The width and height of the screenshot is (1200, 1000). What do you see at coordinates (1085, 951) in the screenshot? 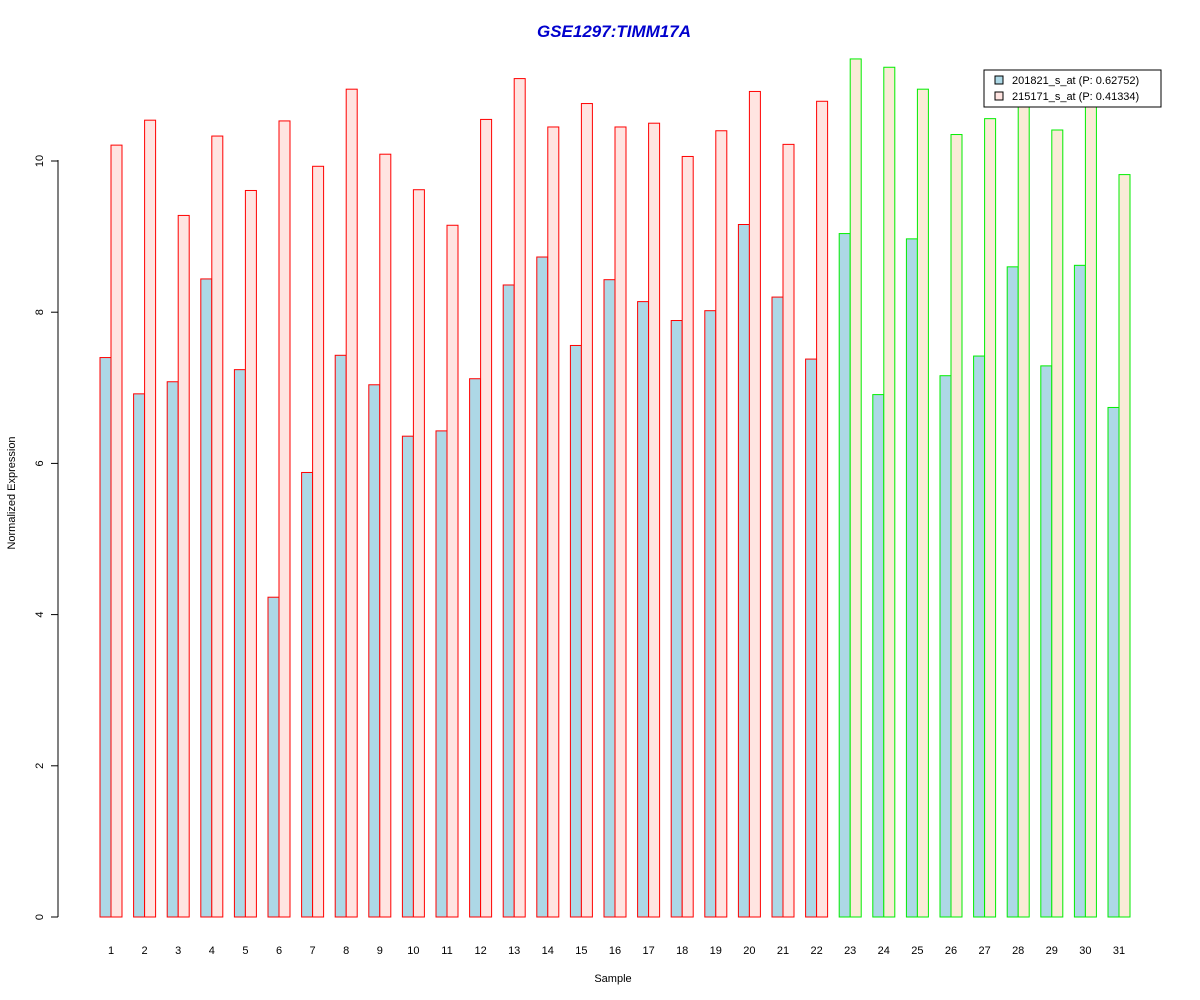
I see `x-tick-label: 30` at bounding box center [1085, 951].